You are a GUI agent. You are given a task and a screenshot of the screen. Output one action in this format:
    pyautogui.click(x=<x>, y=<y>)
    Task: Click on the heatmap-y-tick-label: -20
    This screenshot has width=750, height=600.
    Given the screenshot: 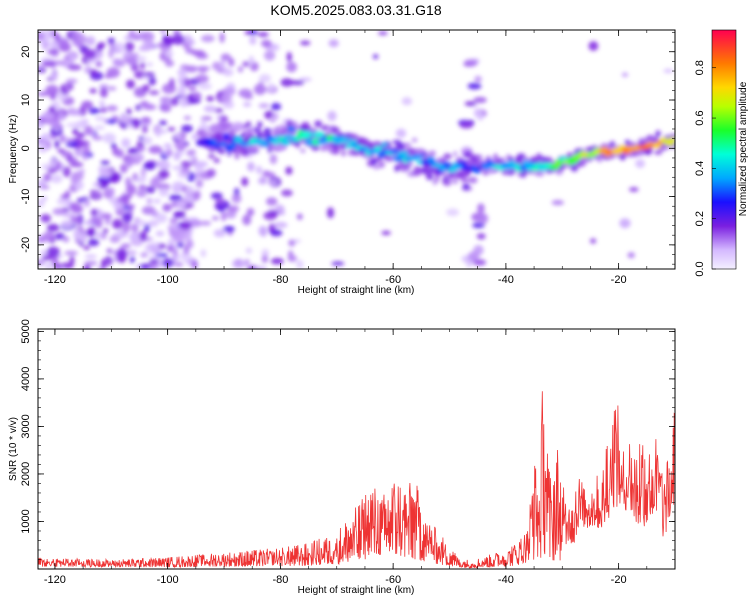 What is the action you would take?
    pyautogui.click(x=26, y=245)
    